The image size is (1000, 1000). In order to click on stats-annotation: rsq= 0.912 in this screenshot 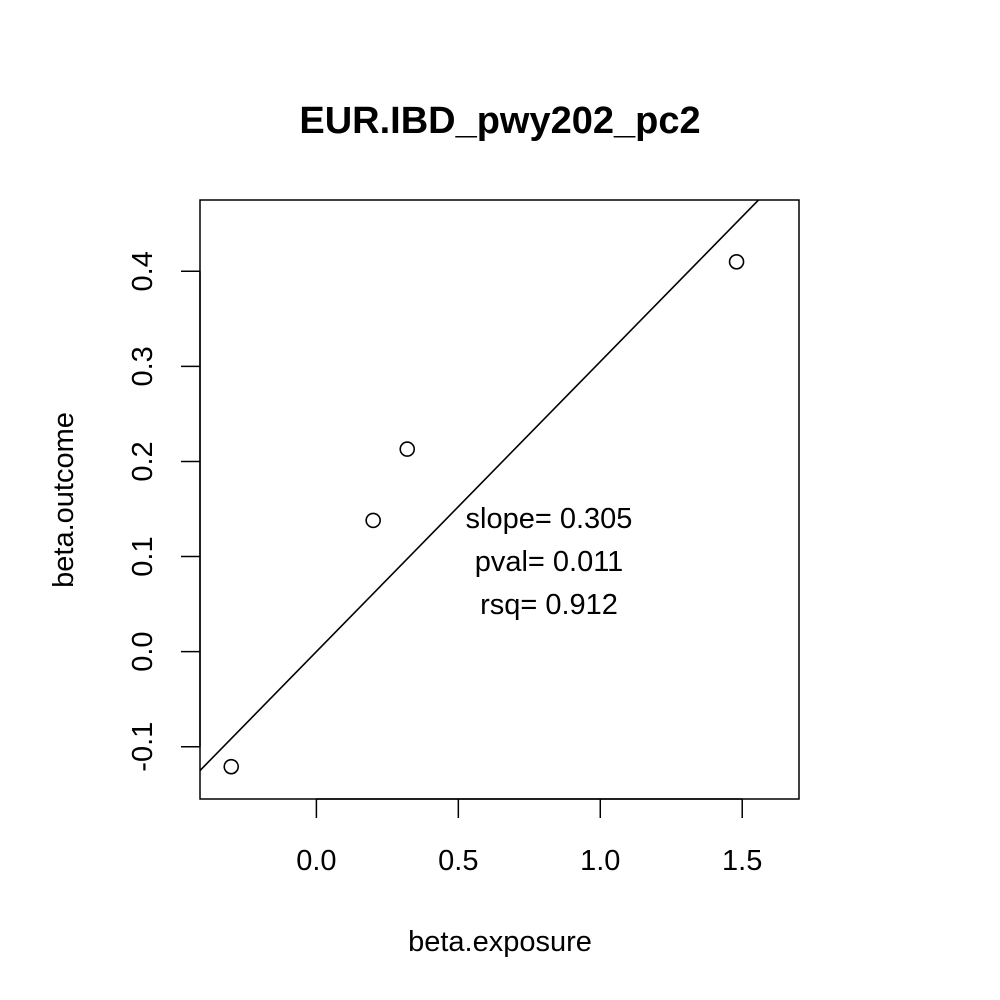, I will do `click(549, 605)`.